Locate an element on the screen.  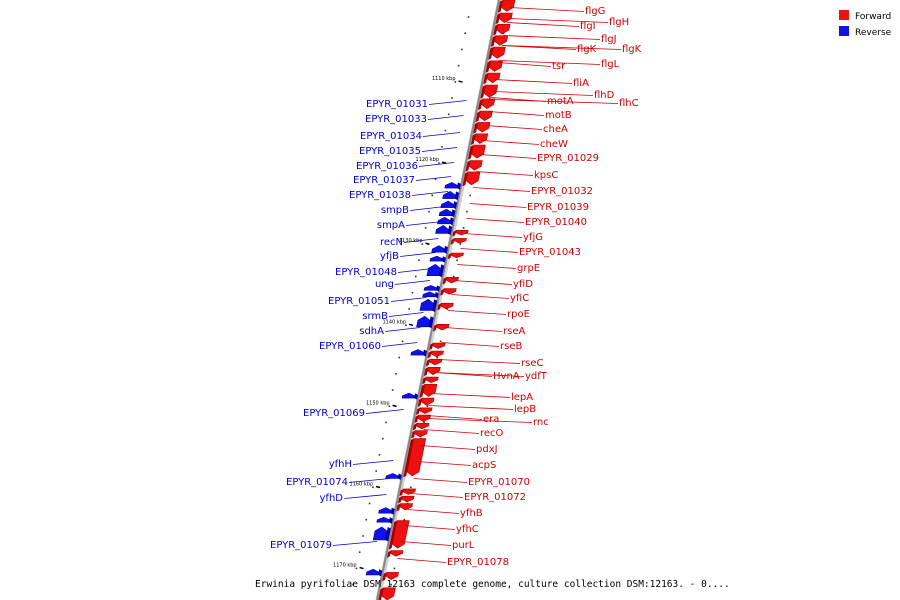
gene-label: acpS is located at coordinates (484, 465).